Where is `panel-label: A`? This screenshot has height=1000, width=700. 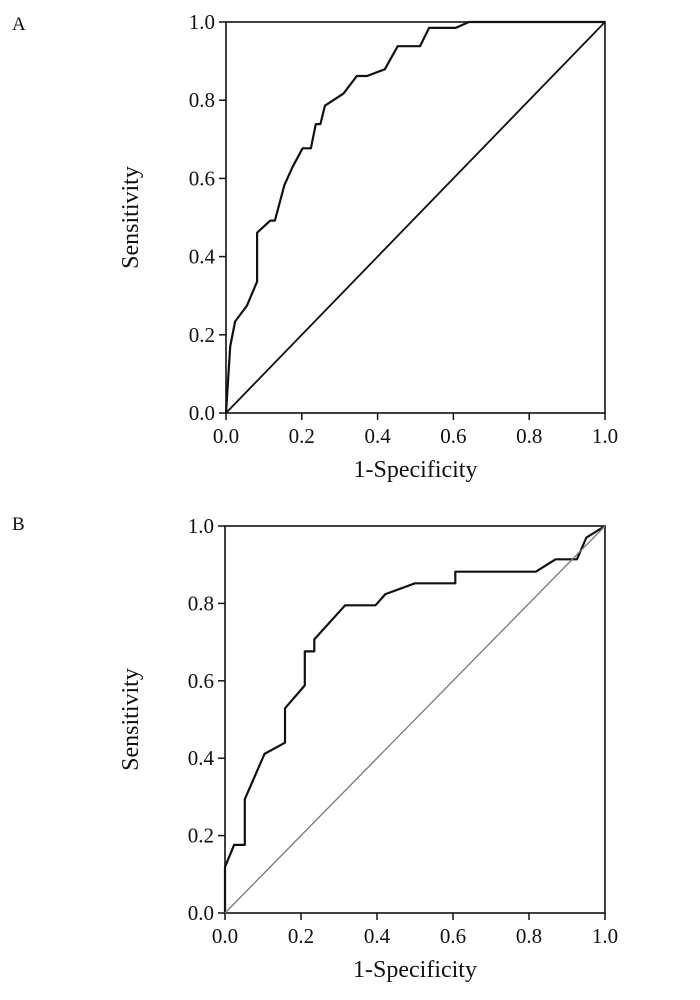
panel-label: A is located at coordinates (19, 24).